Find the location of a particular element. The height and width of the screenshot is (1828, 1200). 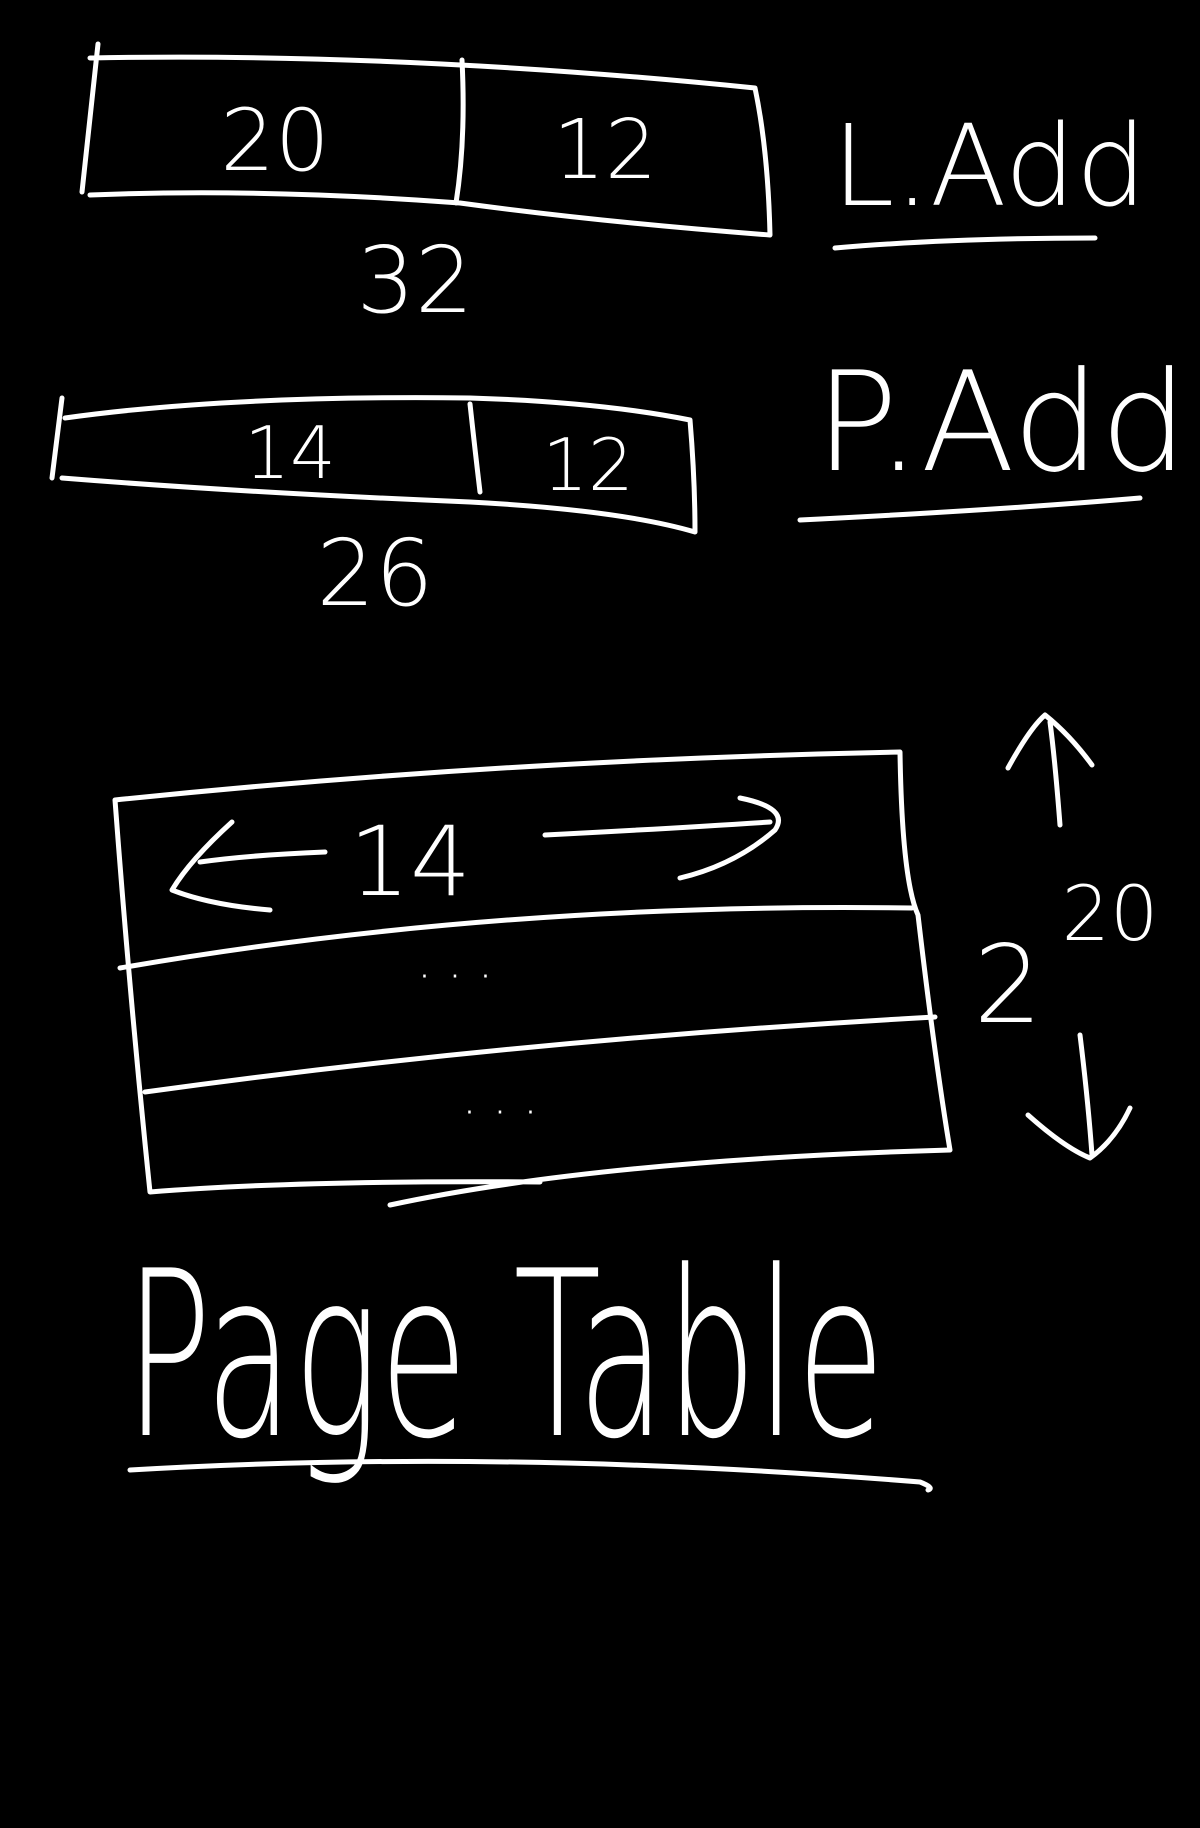

page-table-entry-width: 14 is located at coordinates (410, 862).